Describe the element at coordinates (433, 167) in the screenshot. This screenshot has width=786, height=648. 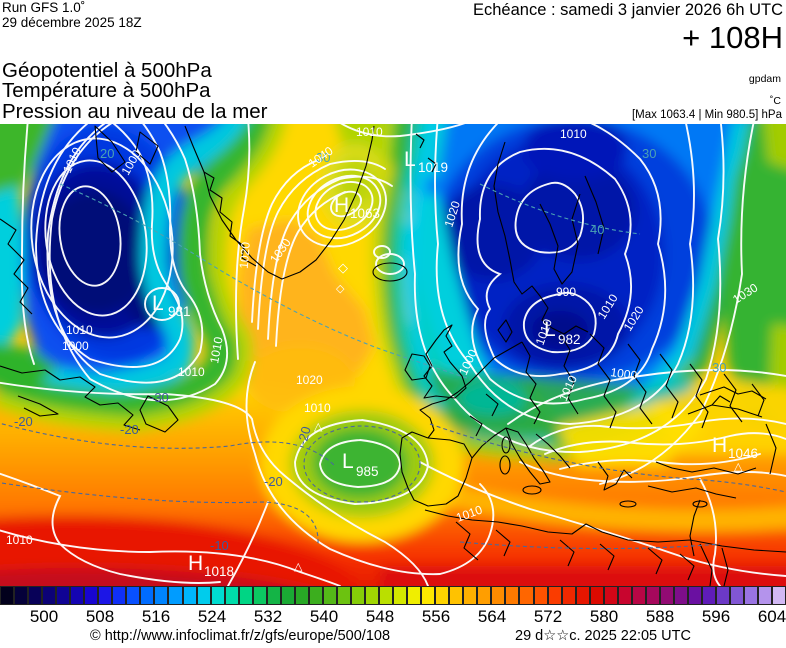
I see `svg-text: 1019` at that location.